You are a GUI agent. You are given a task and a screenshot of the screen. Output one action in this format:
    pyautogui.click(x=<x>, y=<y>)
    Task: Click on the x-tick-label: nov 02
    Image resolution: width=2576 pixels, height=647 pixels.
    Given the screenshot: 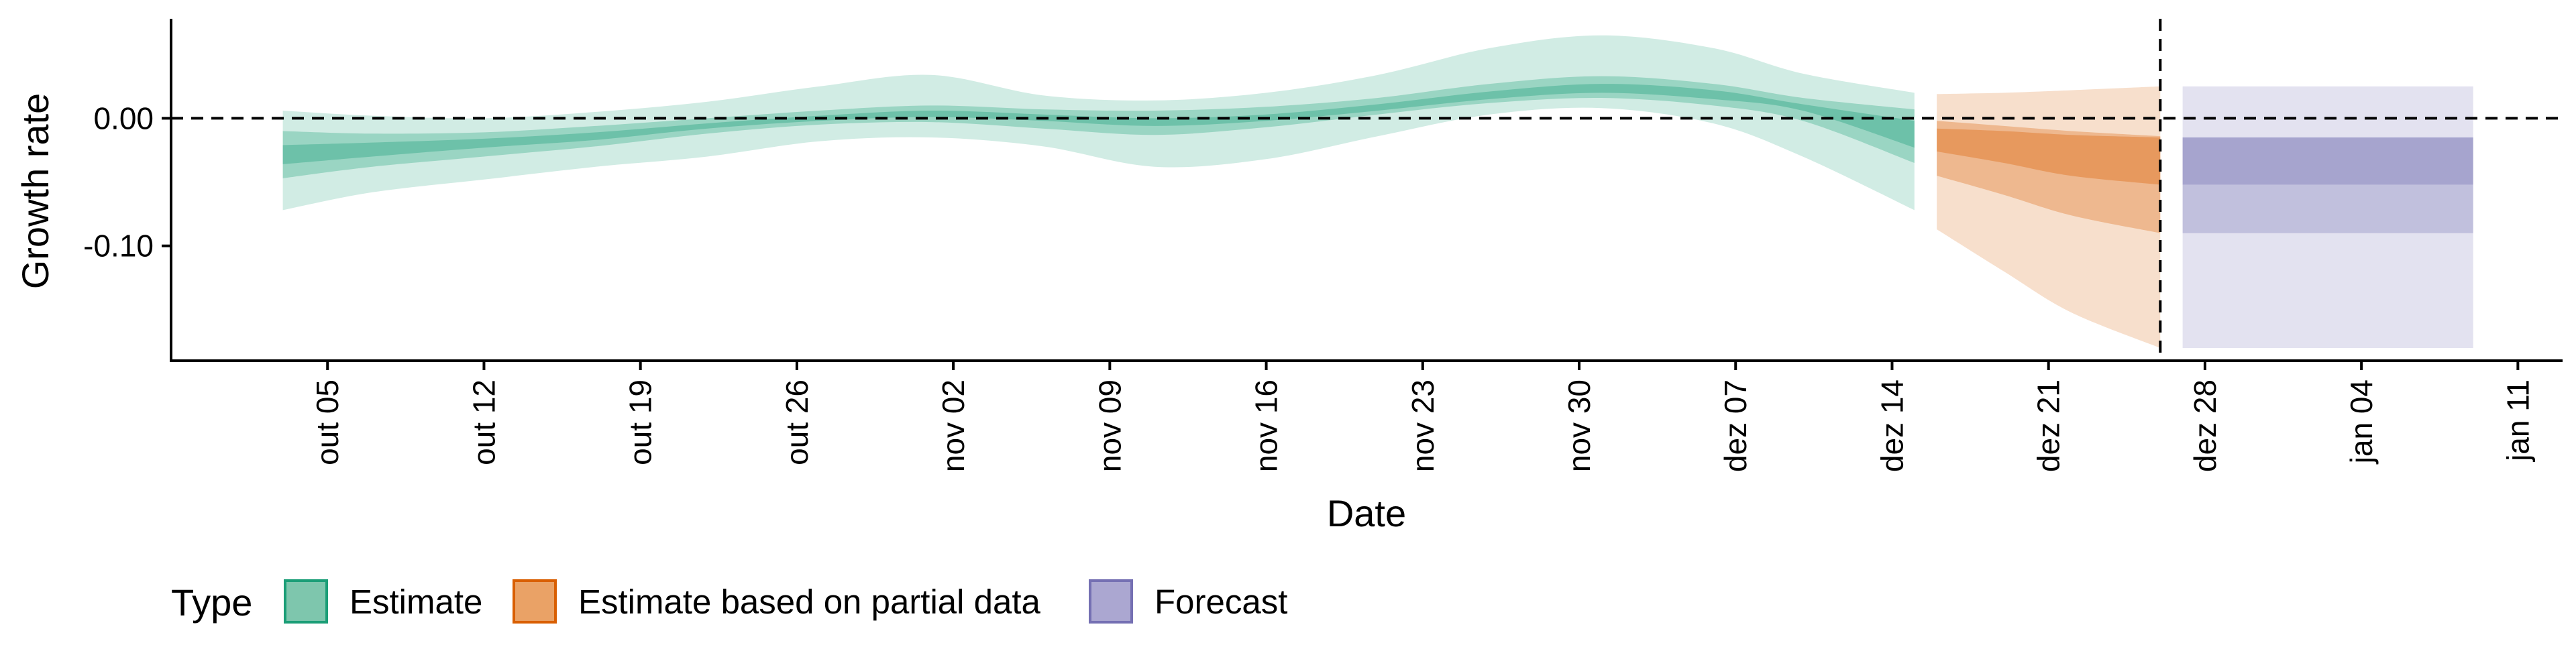 What is the action you would take?
    pyautogui.click(x=953, y=425)
    